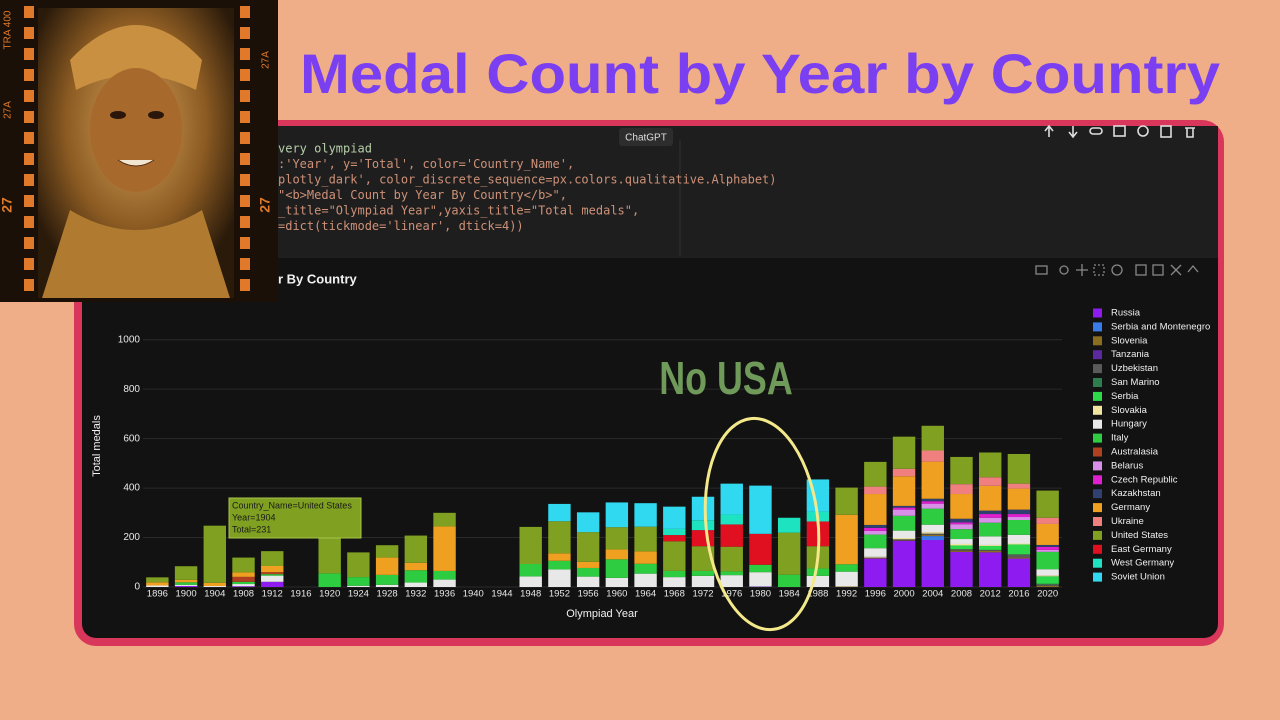  Describe the element at coordinates (1190, 132) in the screenshot. I see `delete-icon` at that location.